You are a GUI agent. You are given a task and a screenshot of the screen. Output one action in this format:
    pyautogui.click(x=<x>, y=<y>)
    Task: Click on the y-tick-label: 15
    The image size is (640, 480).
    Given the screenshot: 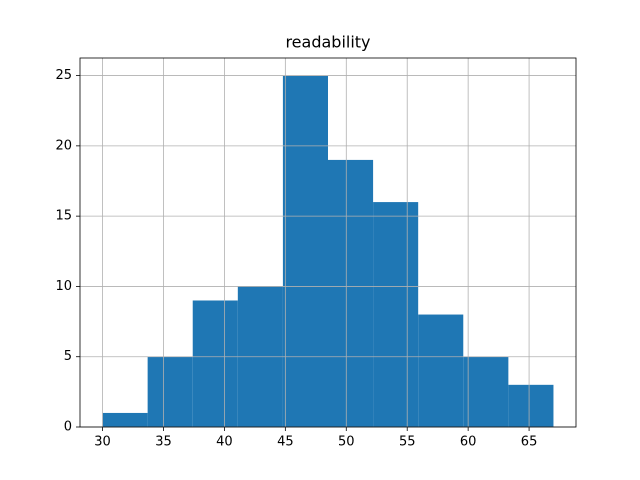 What is the action you would take?
    pyautogui.click(x=63, y=216)
    